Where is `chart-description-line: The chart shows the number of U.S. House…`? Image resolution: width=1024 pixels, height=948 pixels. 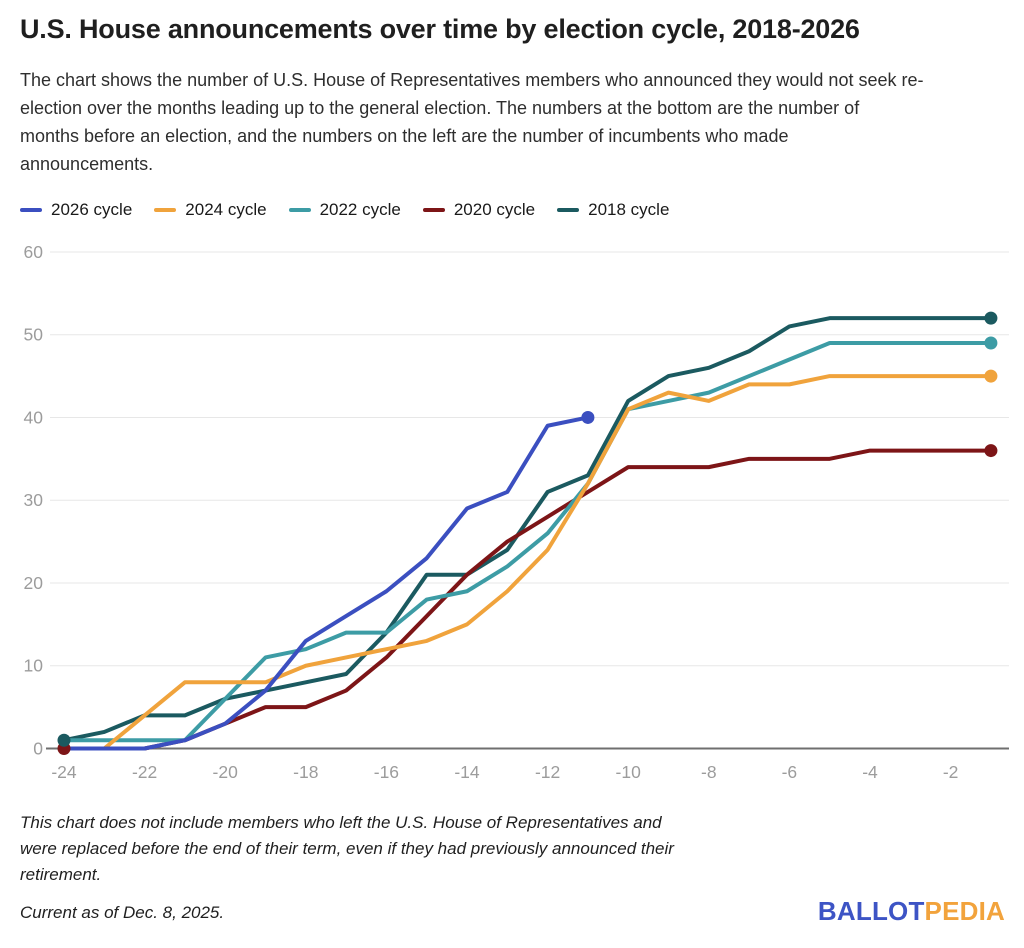
chart-description-line: The chart shows the number of U.S. House… is located at coordinates (472, 80).